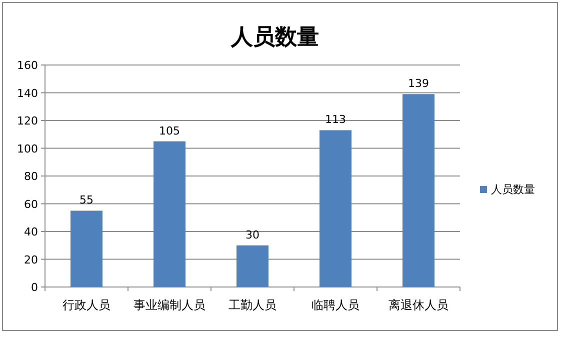 This screenshot has width=561, height=338. Describe the element at coordinates (418, 83) in the screenshot. I see `data-label: 139` at that location.